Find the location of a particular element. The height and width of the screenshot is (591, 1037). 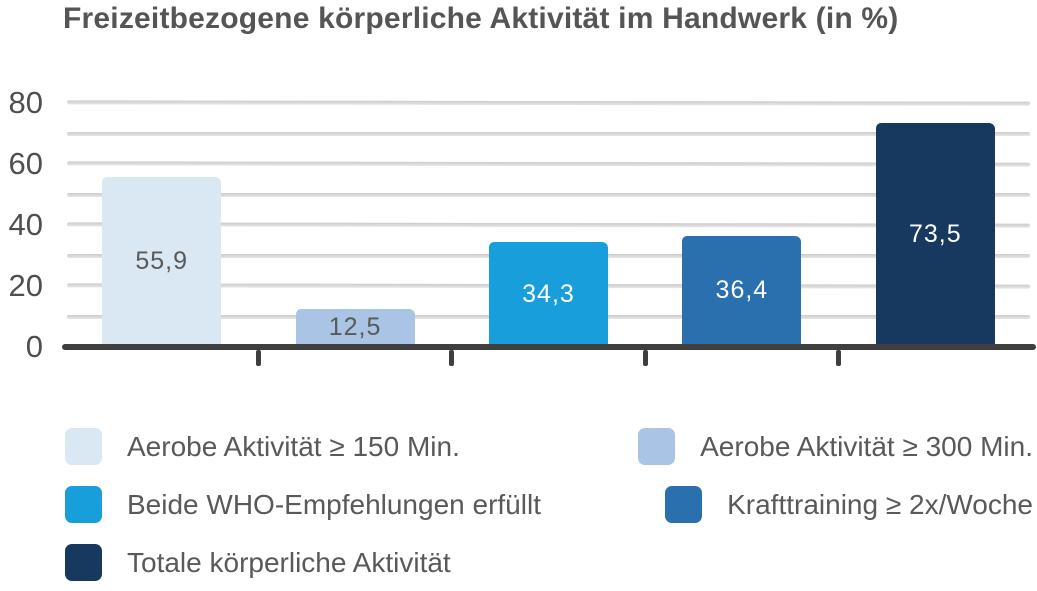

bar-1: 55,9 is located at coordinates (162, 261).